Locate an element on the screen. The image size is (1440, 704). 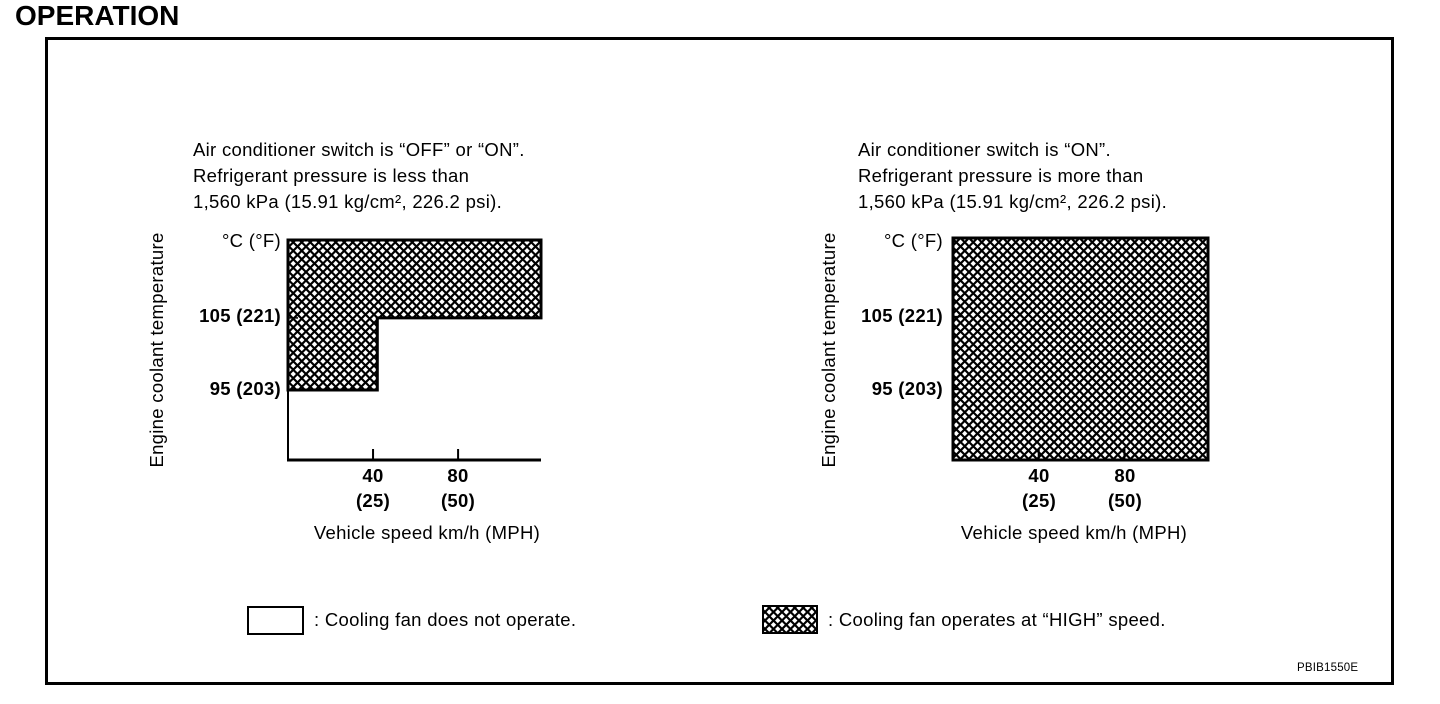
left-y-tick-label-105: 105 (221) is located at coordinates (240, 315).